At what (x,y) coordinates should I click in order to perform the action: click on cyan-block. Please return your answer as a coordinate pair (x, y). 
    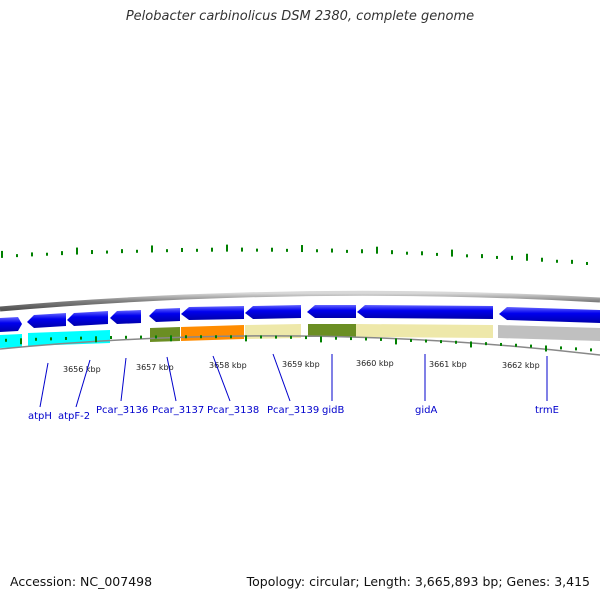
    Looking at the image, I should click on (11, 341).